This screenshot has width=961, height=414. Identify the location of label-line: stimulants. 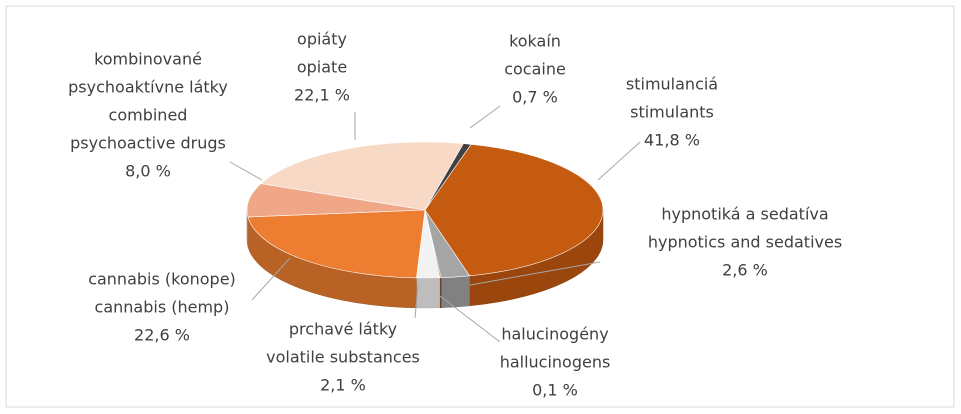
(672, 112).